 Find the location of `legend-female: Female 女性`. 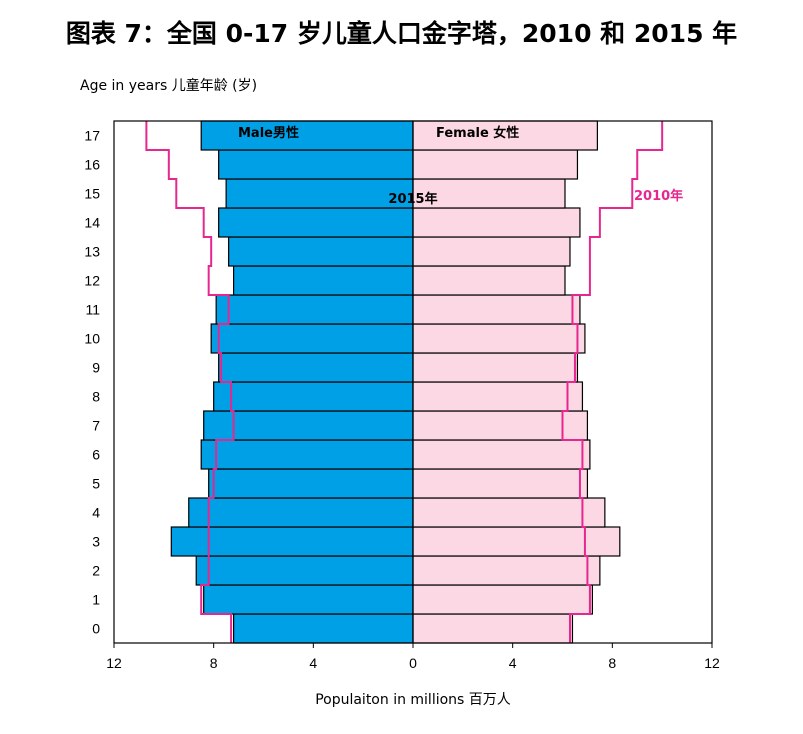

legend-female: Female 女性 is located at coordinates (477, 133).